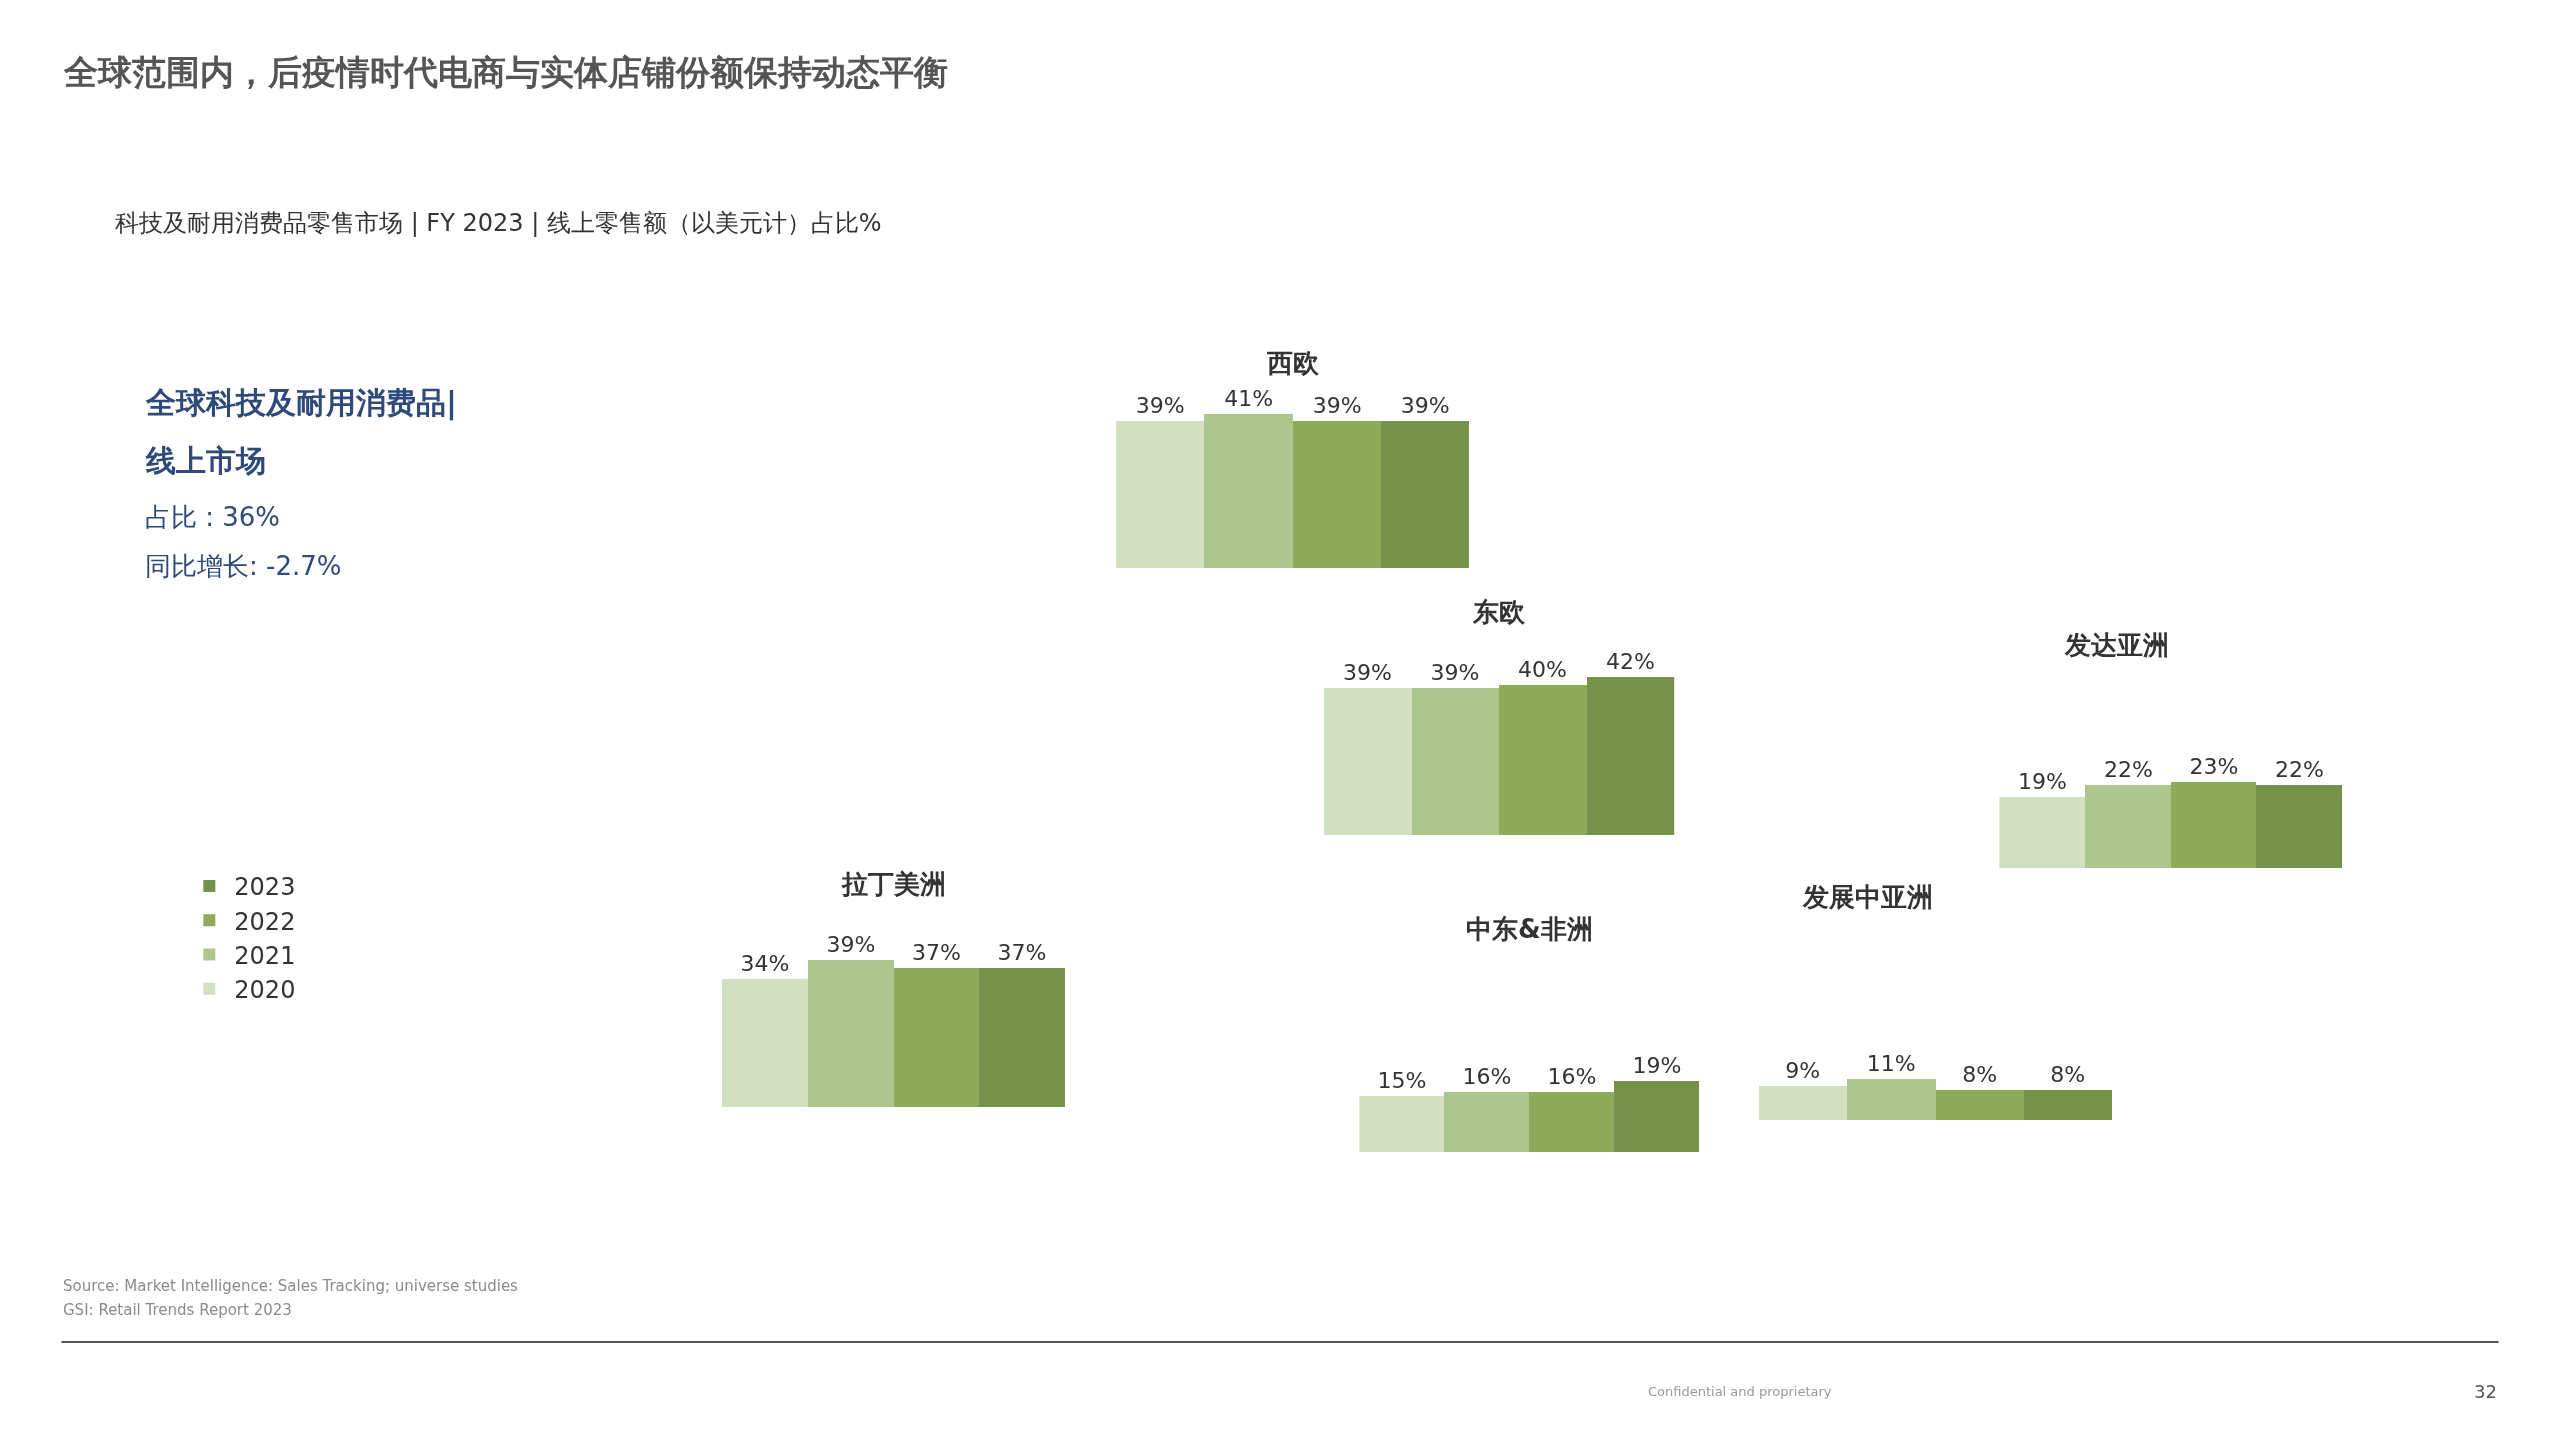 The width and height of the screenshot is (2560, 1440). Describe the element at coordinates (1542, 669) in the screenshot. I see `data-label: 40%` at that location.